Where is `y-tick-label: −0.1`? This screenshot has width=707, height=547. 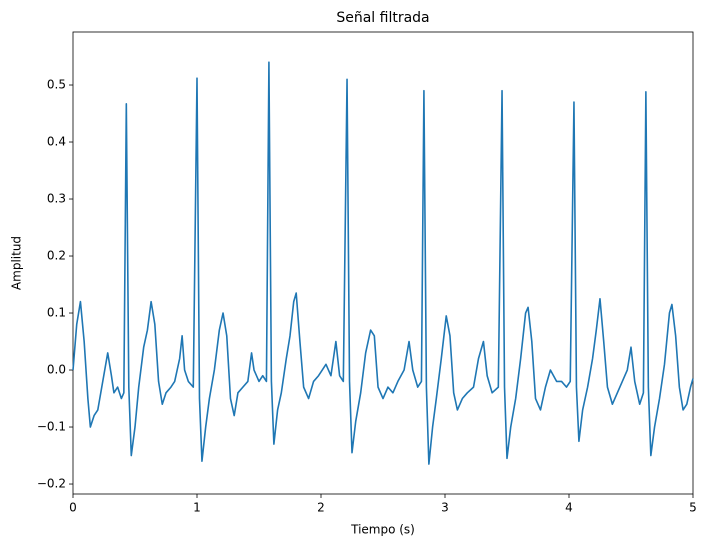
y-tick-label: −0.1 is located at coordinates (51, 427).